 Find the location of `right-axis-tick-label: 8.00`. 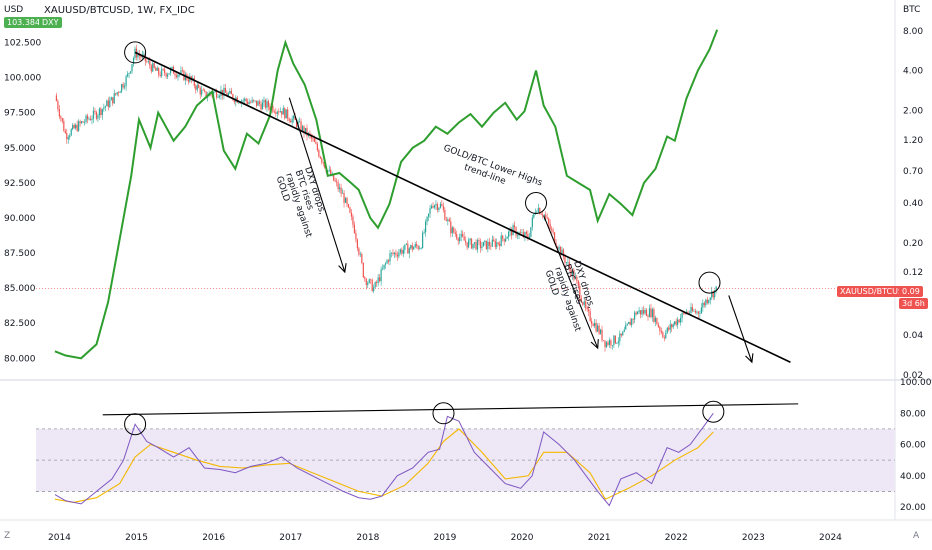

right-axis-tick-label: 8.00 is located at coordinates (913, 32).